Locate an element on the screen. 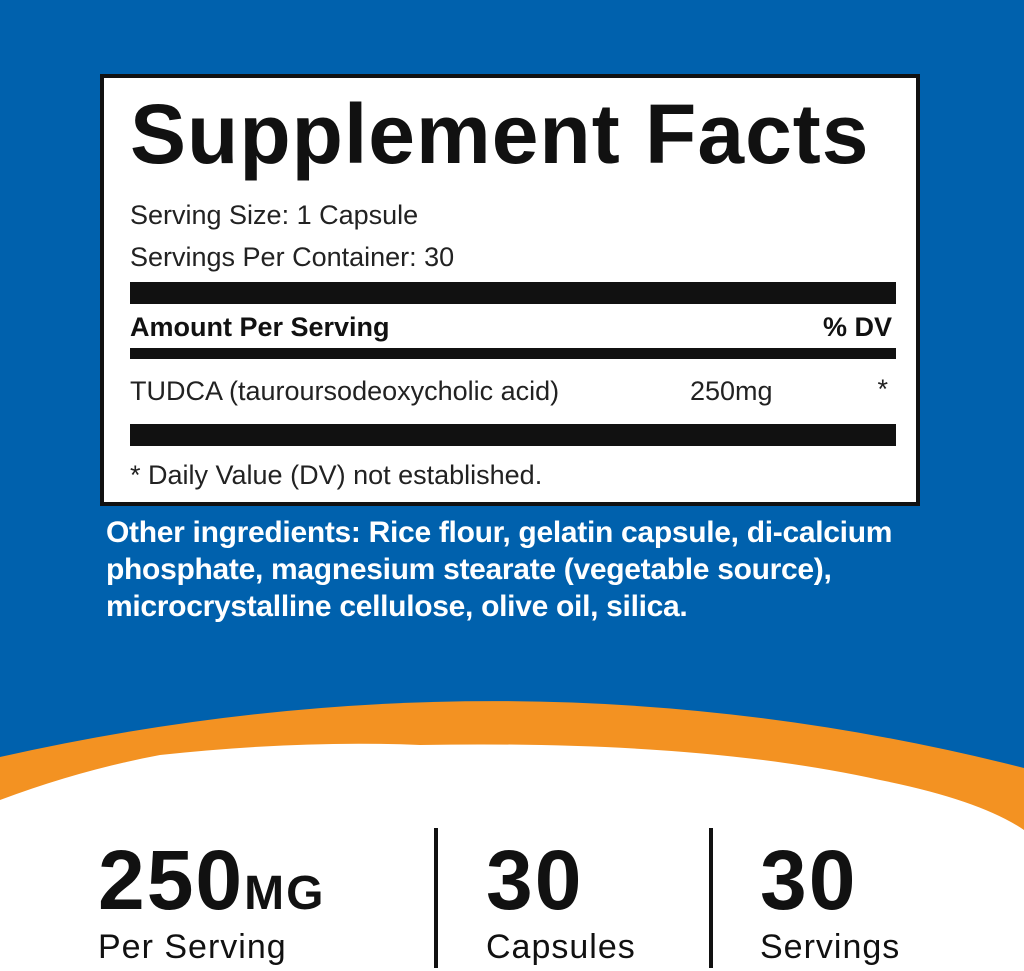  divider-medium is located at coordinates (513, 353).